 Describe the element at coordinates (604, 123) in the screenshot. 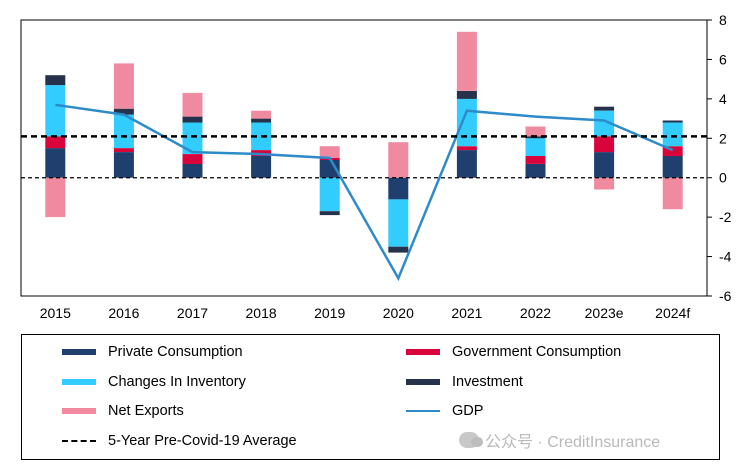

I see `bar-changes-in-inventory-2023e` at that location.